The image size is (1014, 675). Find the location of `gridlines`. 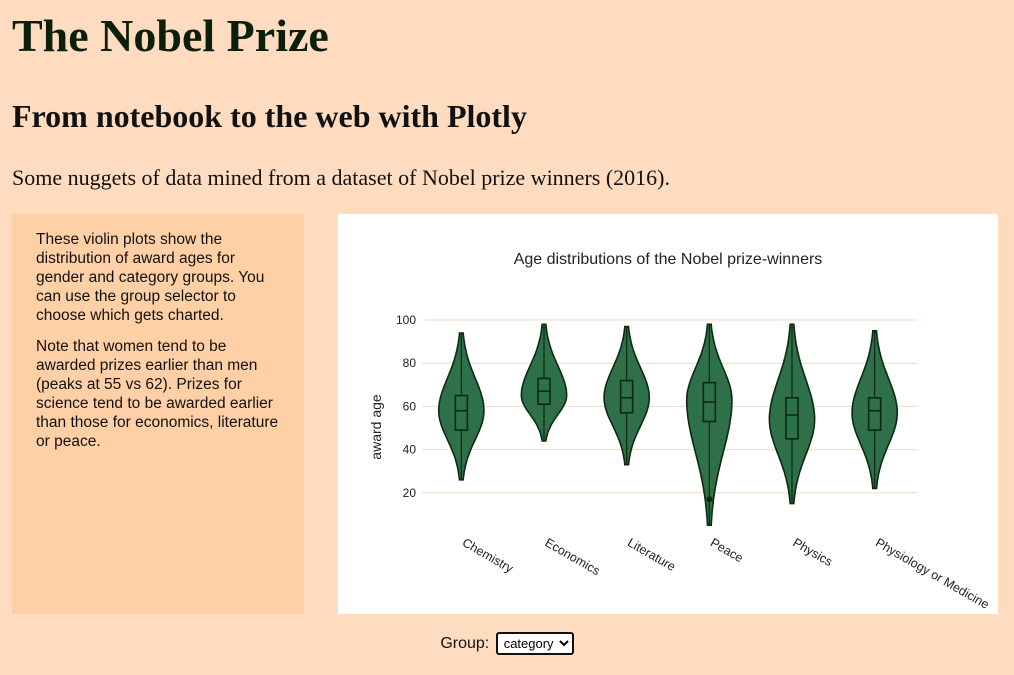

gridlines is located at coordinates (670, 406).